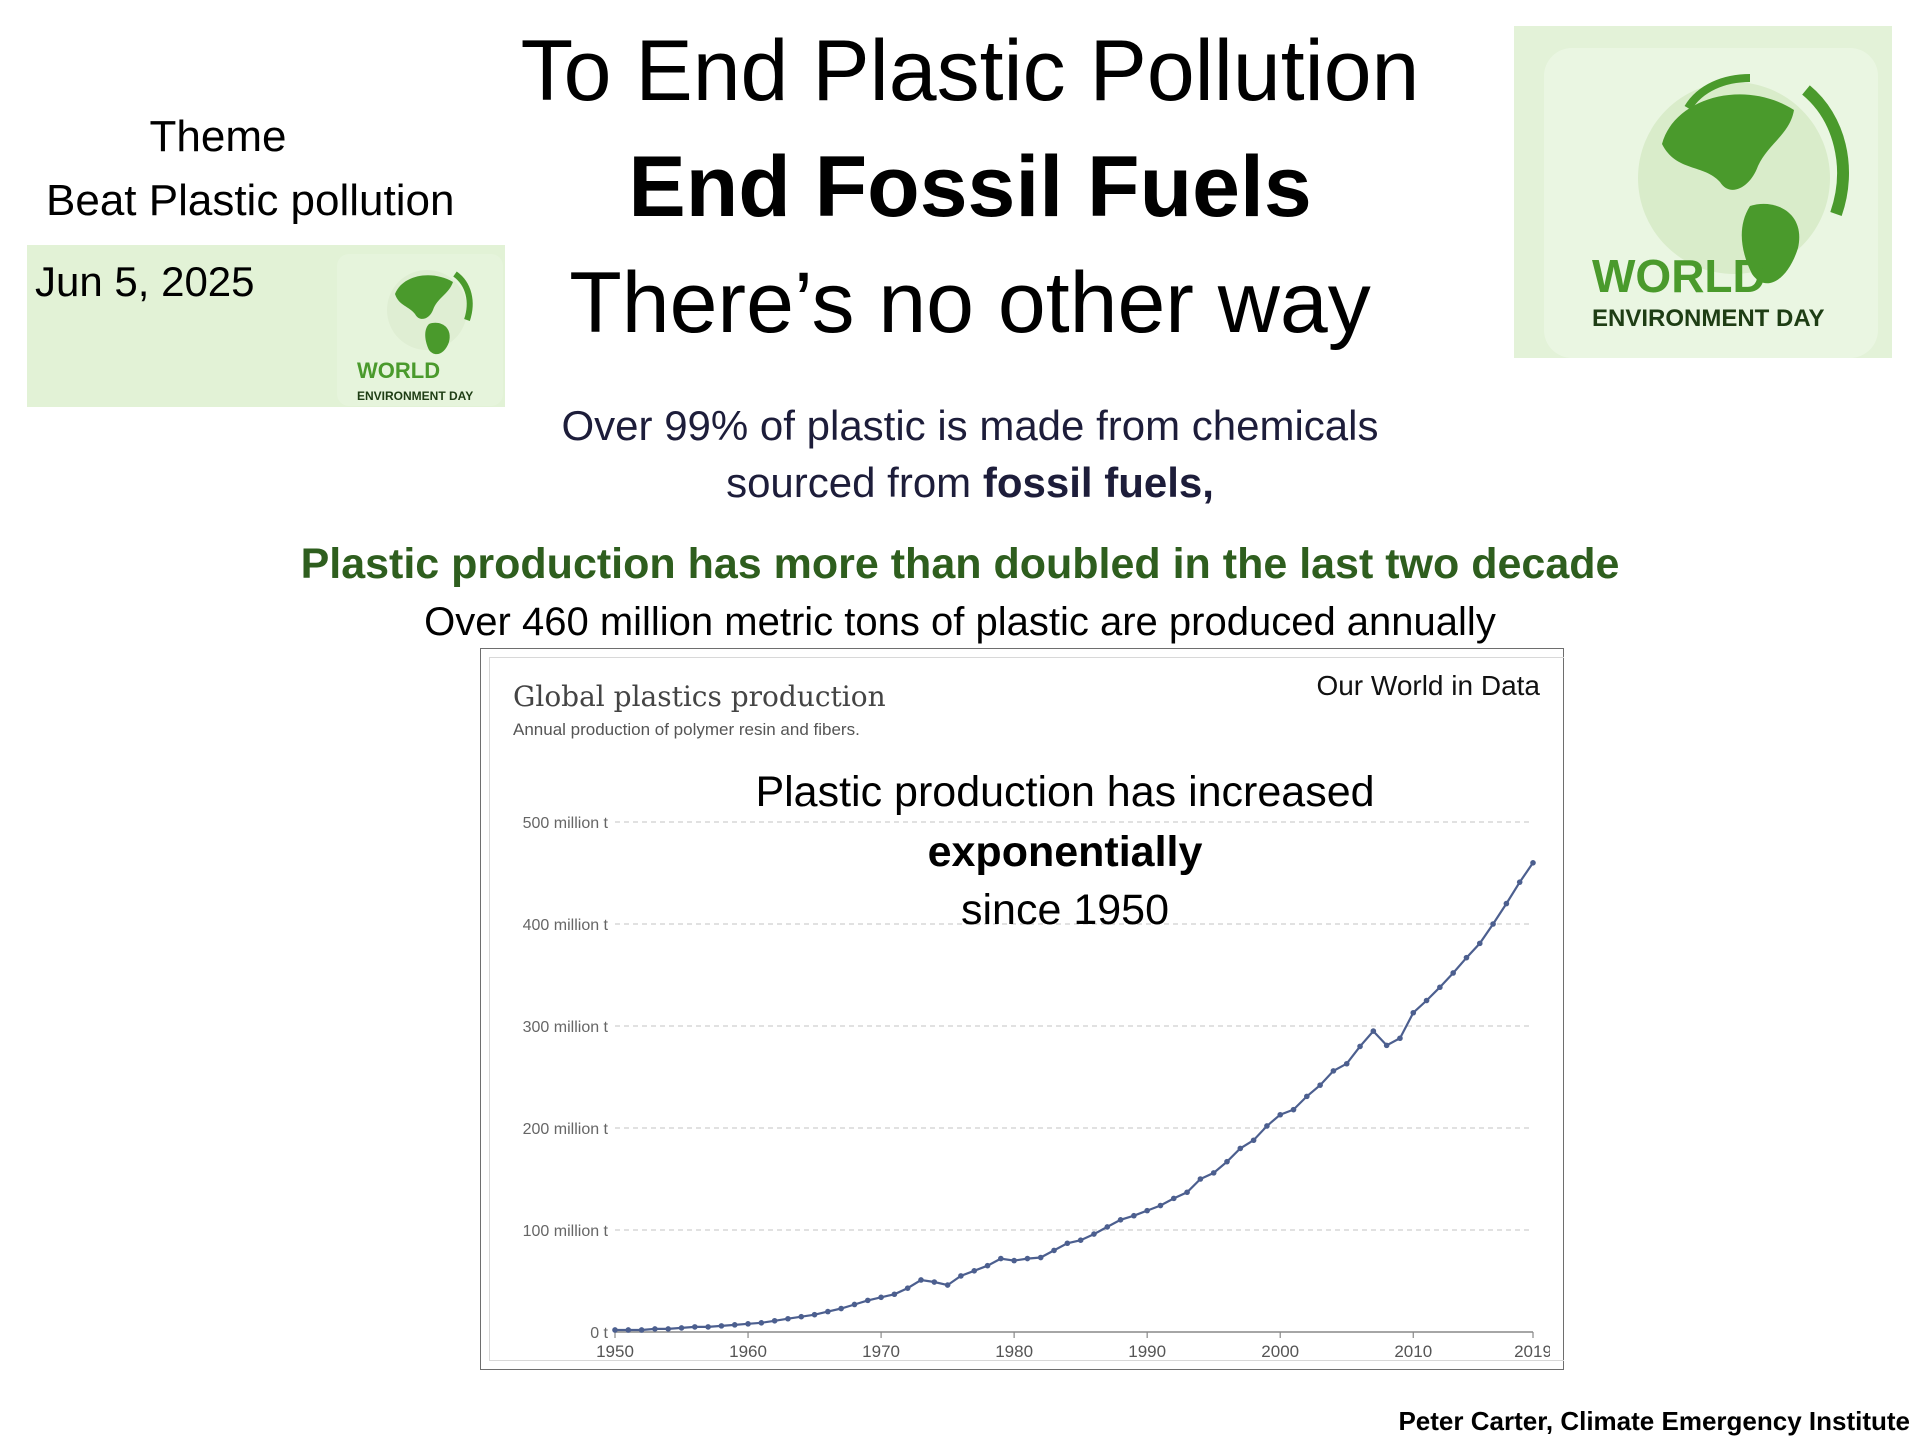 The width and height of the screenshot is (1920, 1440). Describe the element at coordinates (1074, 1026) in the screenshot. I see `chart-grid` at that location.